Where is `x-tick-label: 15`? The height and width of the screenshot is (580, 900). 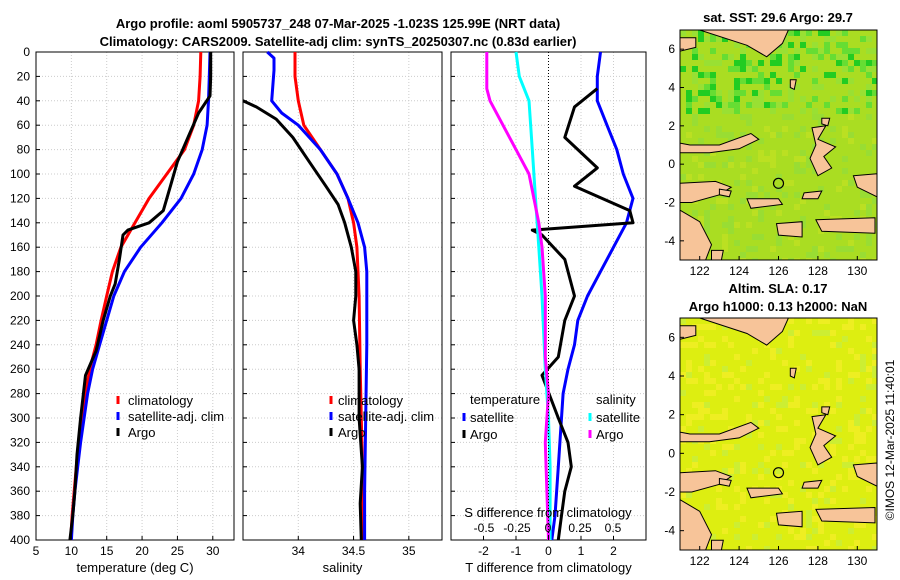 x-tick-label: 15 is located at coordinates (107, 551).